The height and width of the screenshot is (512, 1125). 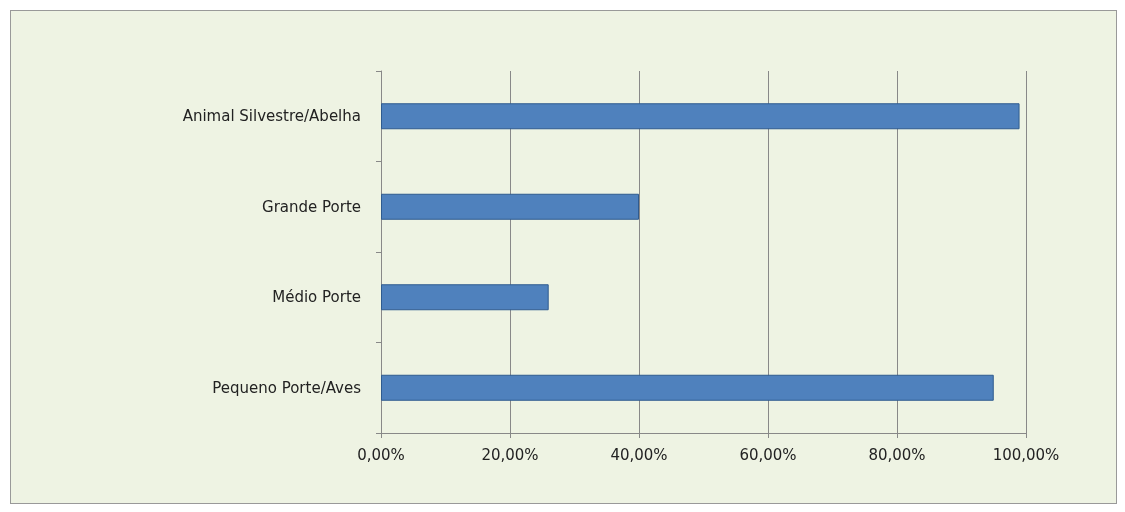 I want to click on x-tick-label: 40,00%, so click(x=639, y=454).